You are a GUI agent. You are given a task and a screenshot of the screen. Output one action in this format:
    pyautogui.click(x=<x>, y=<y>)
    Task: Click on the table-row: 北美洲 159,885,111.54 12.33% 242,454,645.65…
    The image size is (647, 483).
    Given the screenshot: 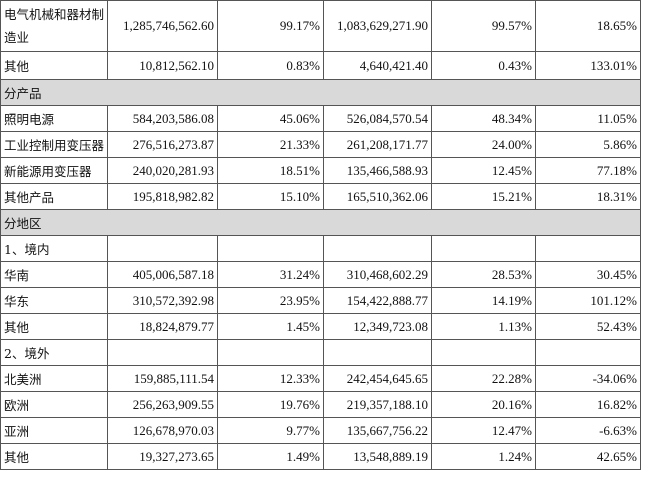 What is the action you would take?
    pyautogui.click(x=320, y=378)
    